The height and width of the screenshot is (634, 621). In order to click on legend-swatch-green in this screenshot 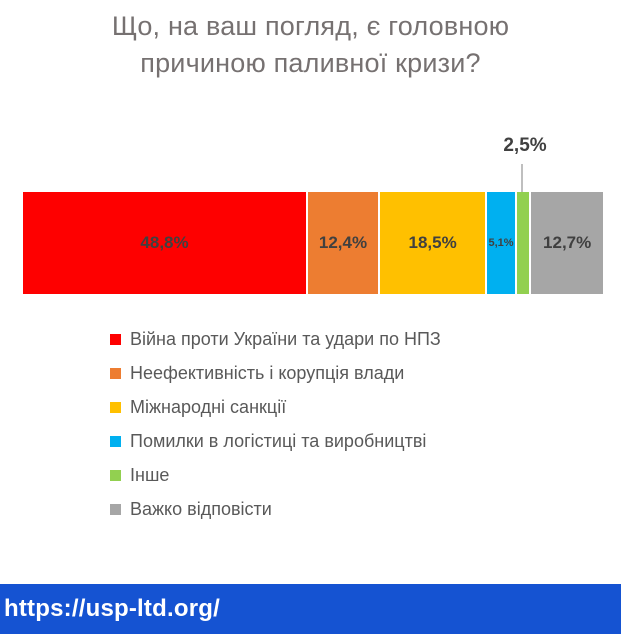, I will do `click(115, 475)`.